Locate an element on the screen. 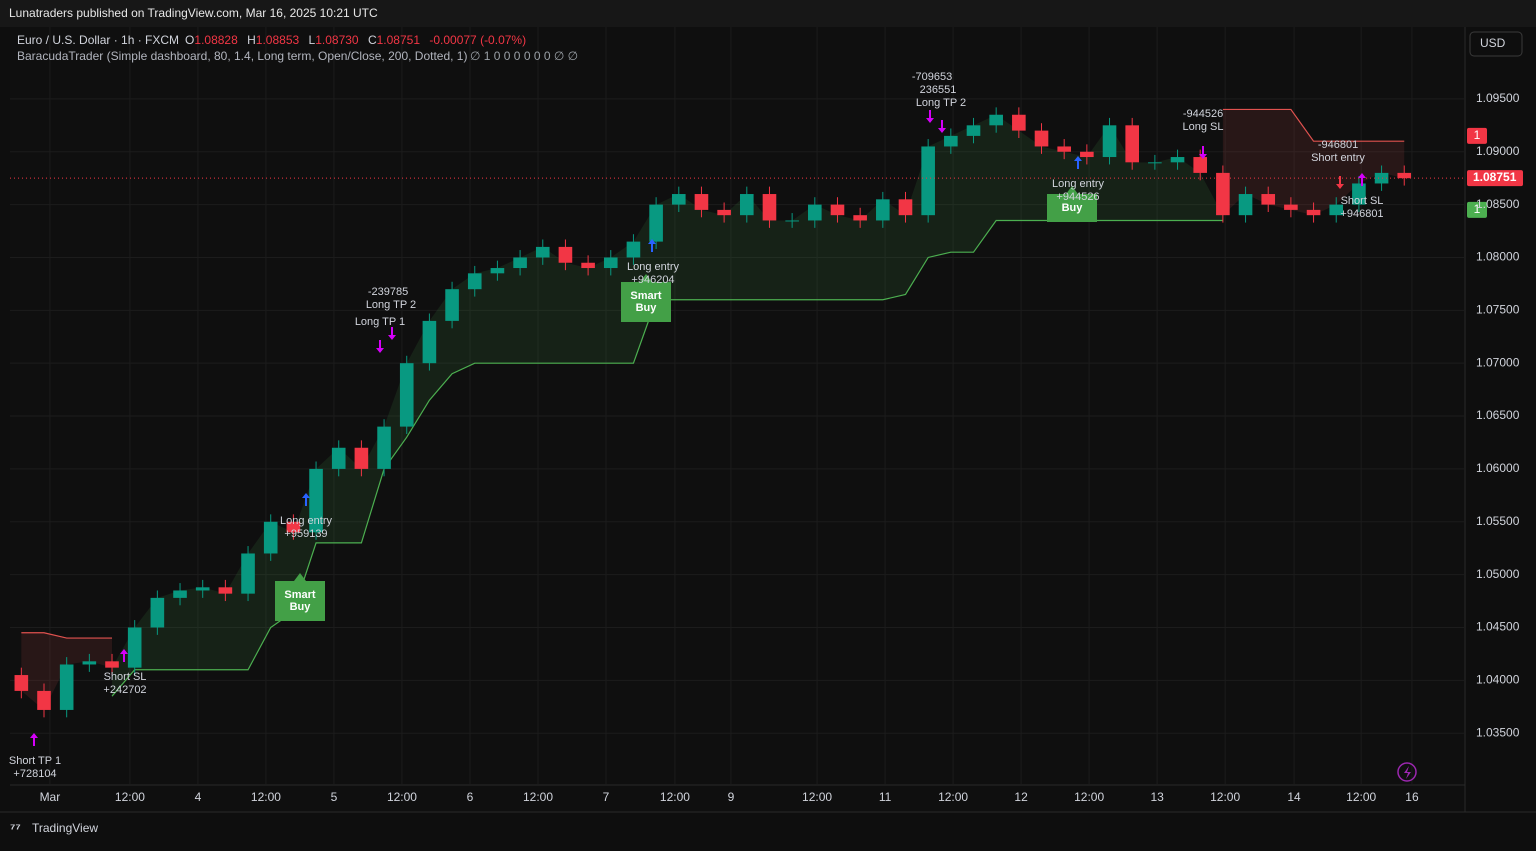 The width and height of the screenshot is (1536, 851). annotation: +944526 is located at coordinates (1077, 197).